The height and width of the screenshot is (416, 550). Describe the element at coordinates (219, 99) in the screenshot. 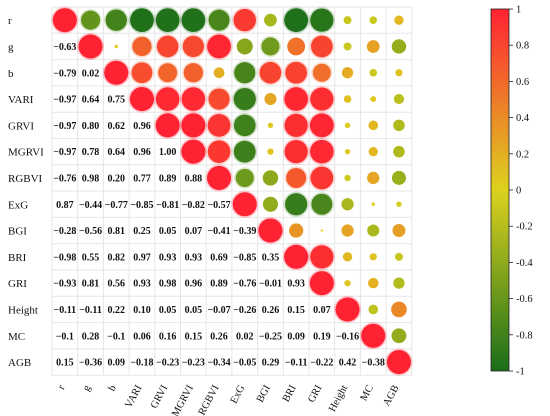

I see `corr-circle-VARI-RGBVI` at that location.